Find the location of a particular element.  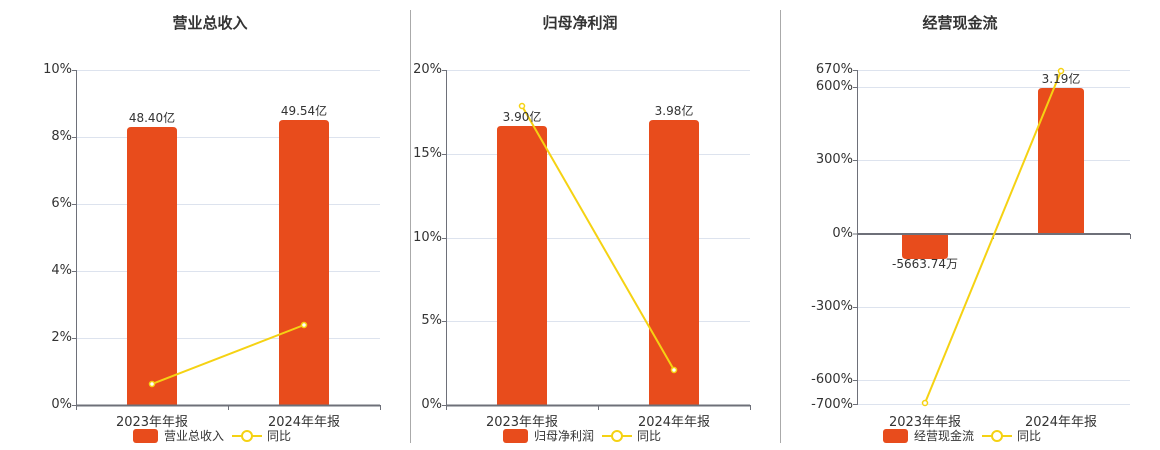

legend: 营业总收入 同比 is located at coordinates (212, 435).